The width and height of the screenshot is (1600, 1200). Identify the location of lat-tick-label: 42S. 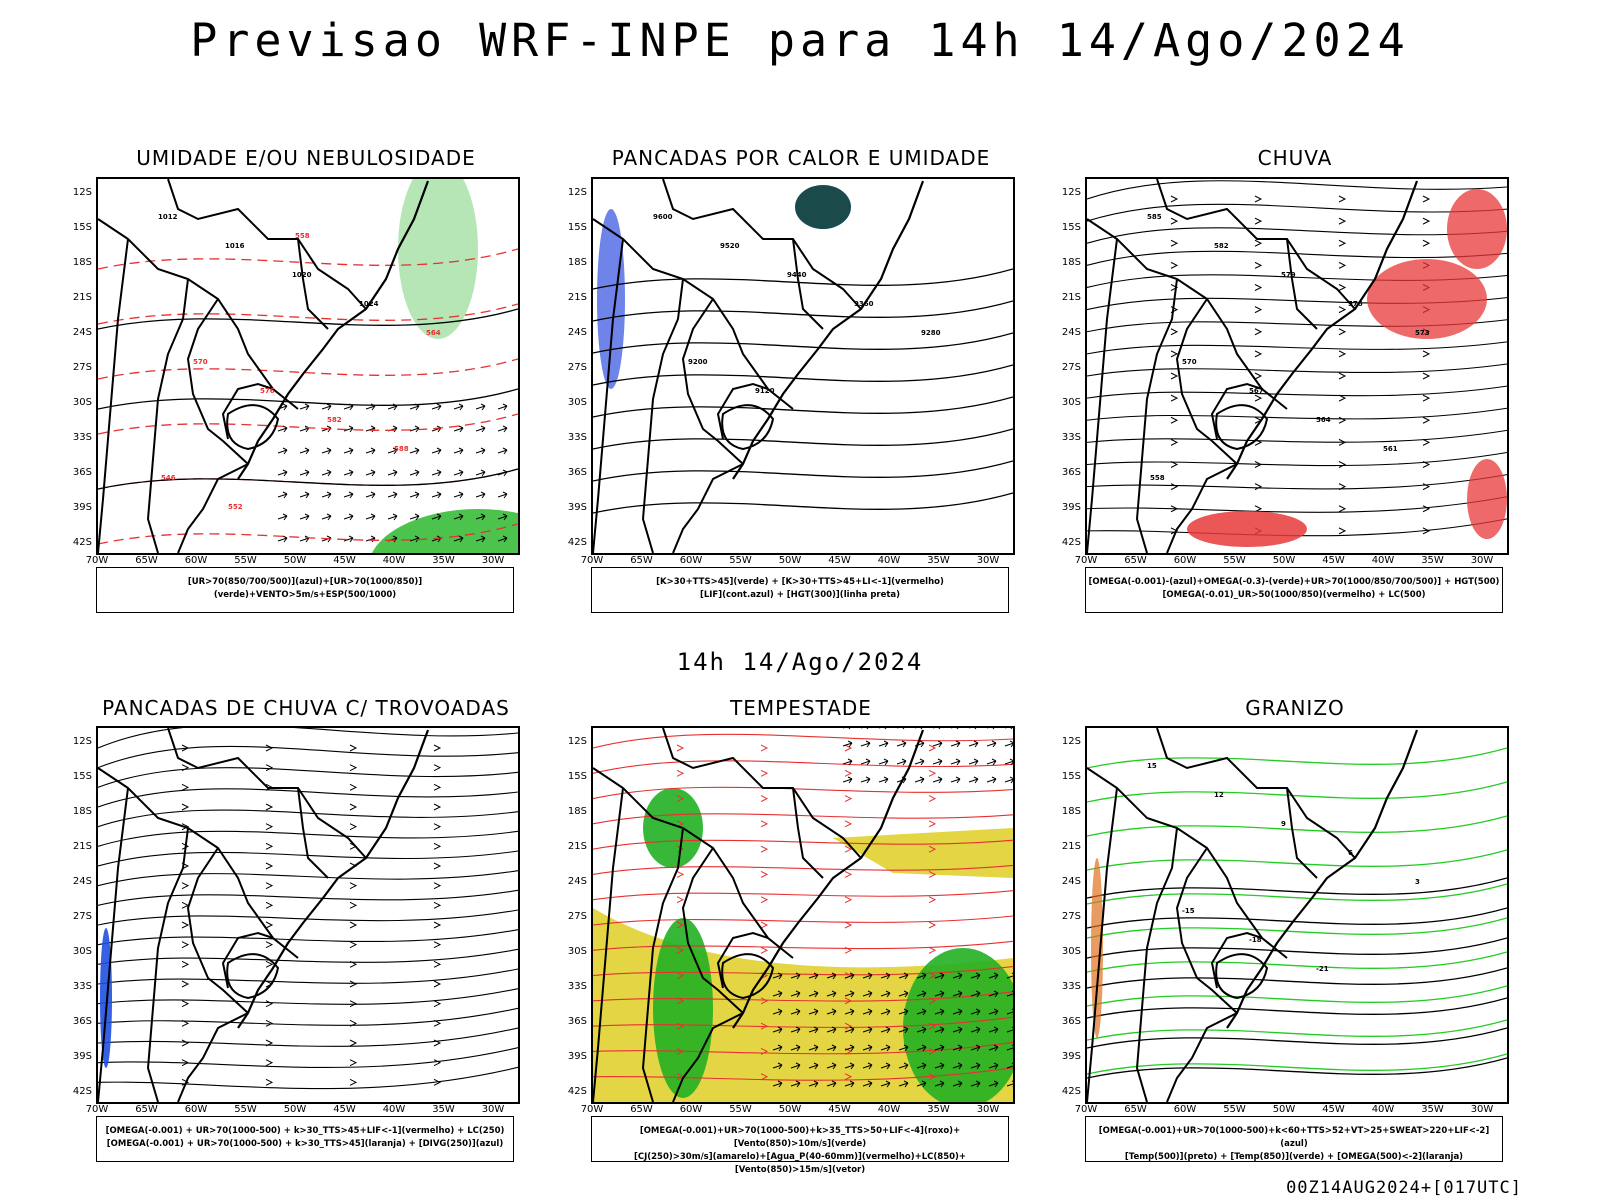
(577, 1091).